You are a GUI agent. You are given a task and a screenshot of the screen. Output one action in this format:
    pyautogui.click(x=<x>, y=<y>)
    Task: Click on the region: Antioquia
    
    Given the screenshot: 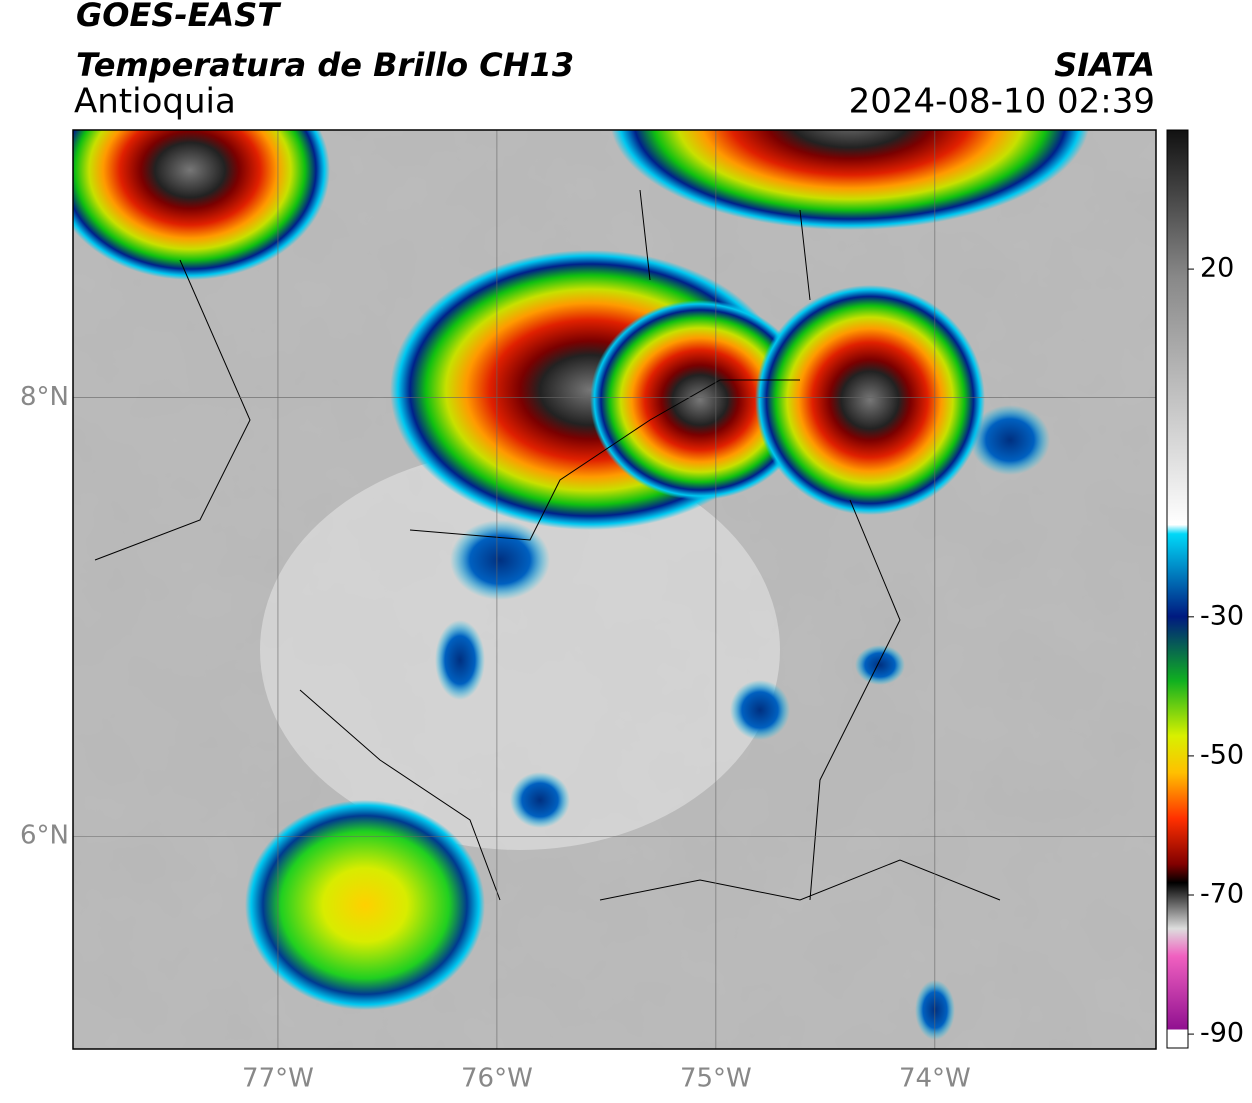 What is the action you would take?
    pyautogui.click(x=155, y=102)
    